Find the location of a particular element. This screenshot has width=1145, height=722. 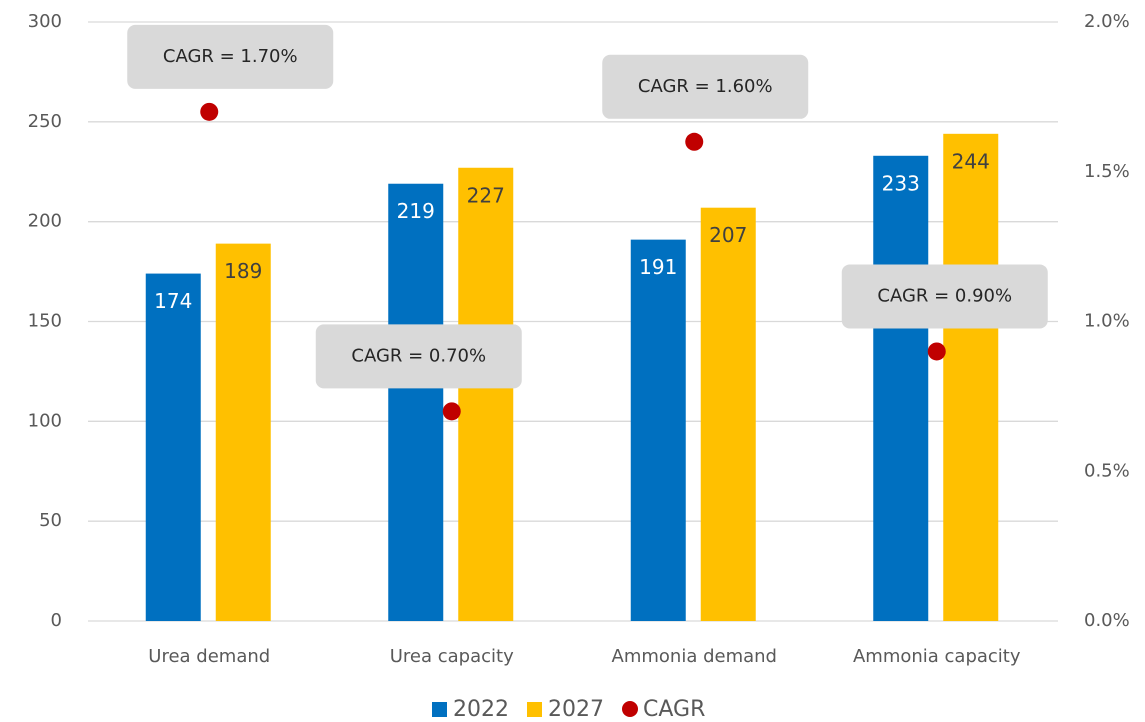

data-label: CAGR = 1.70% is located at coordinates (230, 56).